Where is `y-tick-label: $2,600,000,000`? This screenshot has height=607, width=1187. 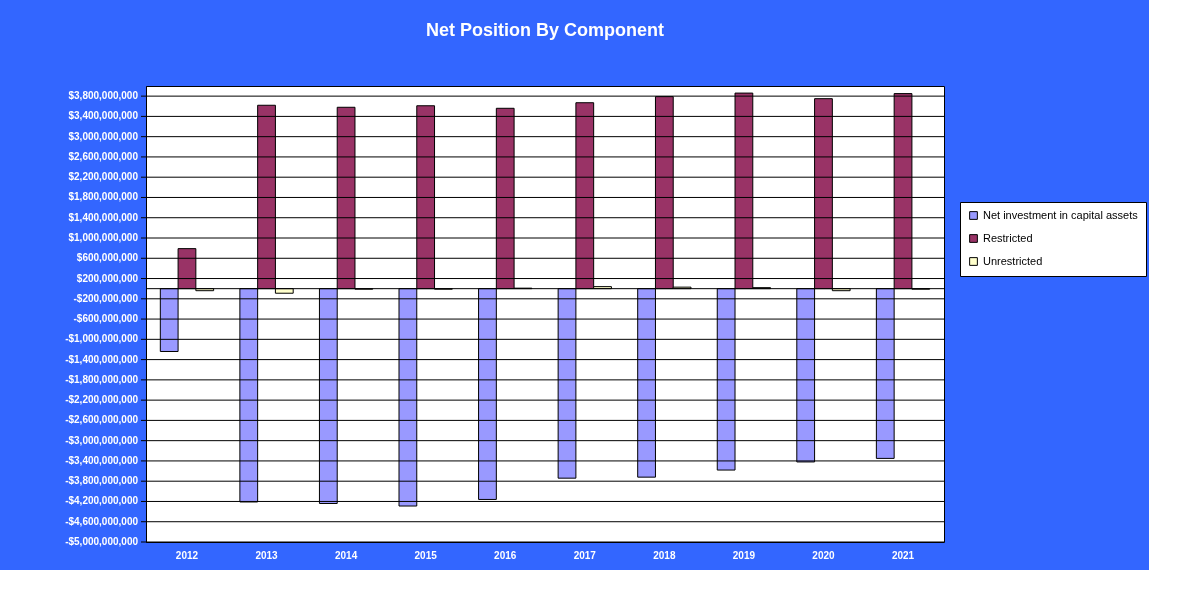
y-tick-label: $2,600,000,000 is located at coordinates (103, 156).